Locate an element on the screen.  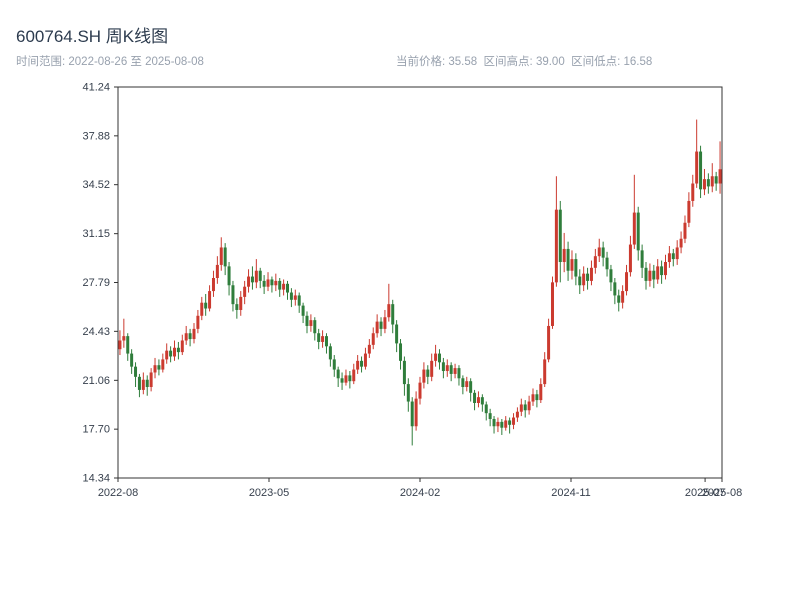
y-tick-label: 17.70 is located at coordinates (96, 430).